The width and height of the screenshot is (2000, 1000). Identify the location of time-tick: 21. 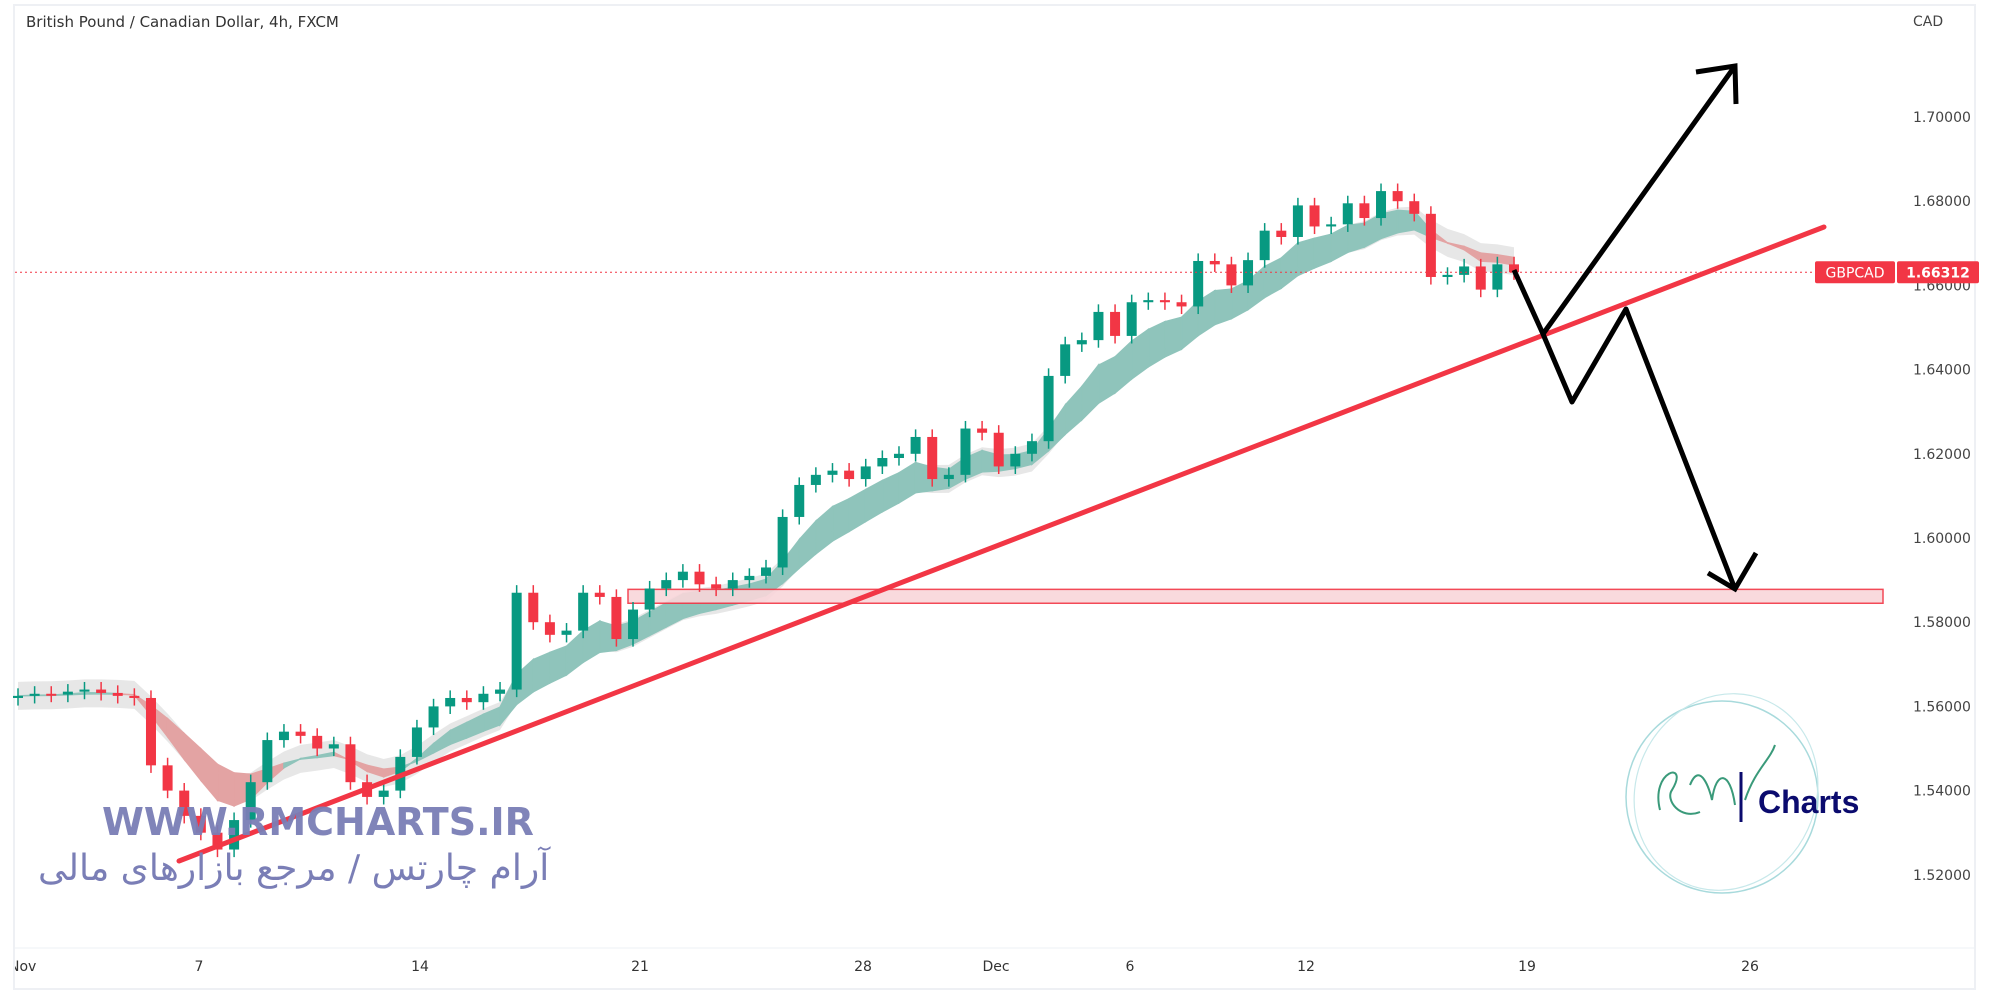
(640, 967).